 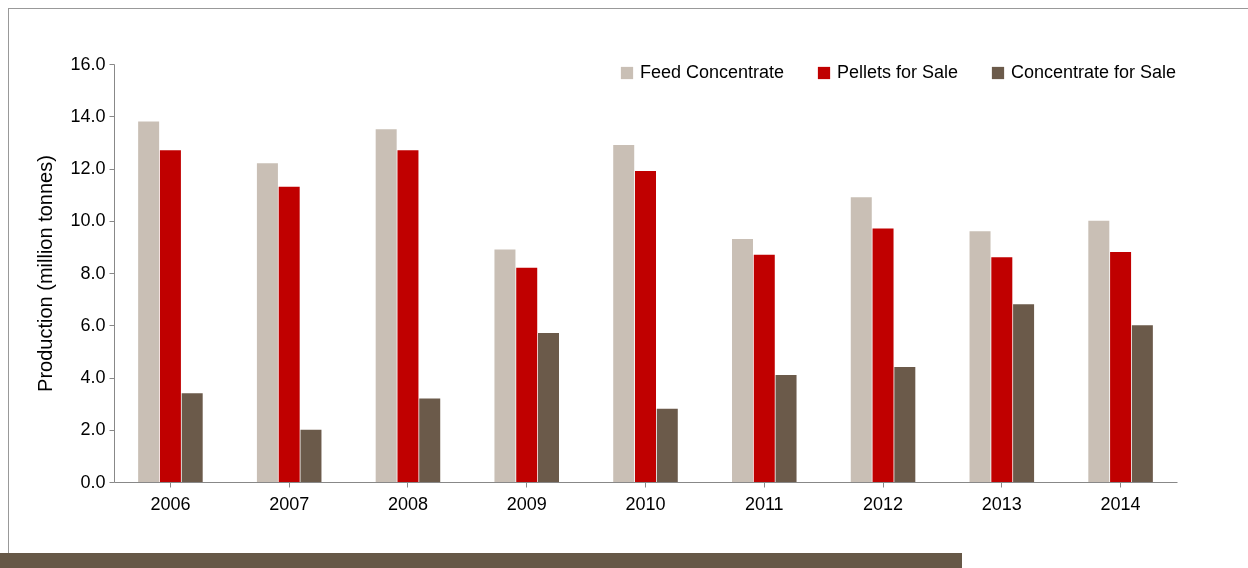 I want to click on y-tick-label: 2.0, so click(x=93, y=429).